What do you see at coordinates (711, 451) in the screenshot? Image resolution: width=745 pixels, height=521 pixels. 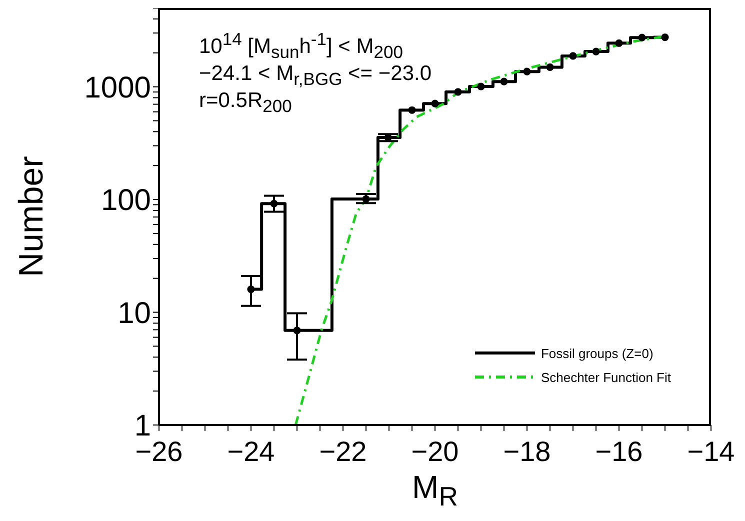 I see `x-tick-label: −14` at bounding box center [711, 451].